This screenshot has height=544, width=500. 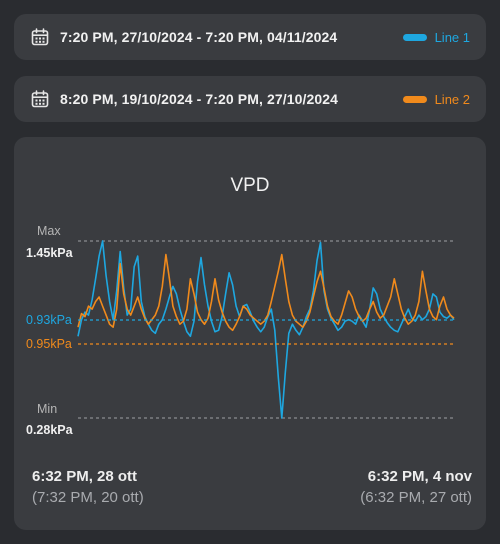 I want to click on legend-line-1: Line 1, so click(x=436, y=37).